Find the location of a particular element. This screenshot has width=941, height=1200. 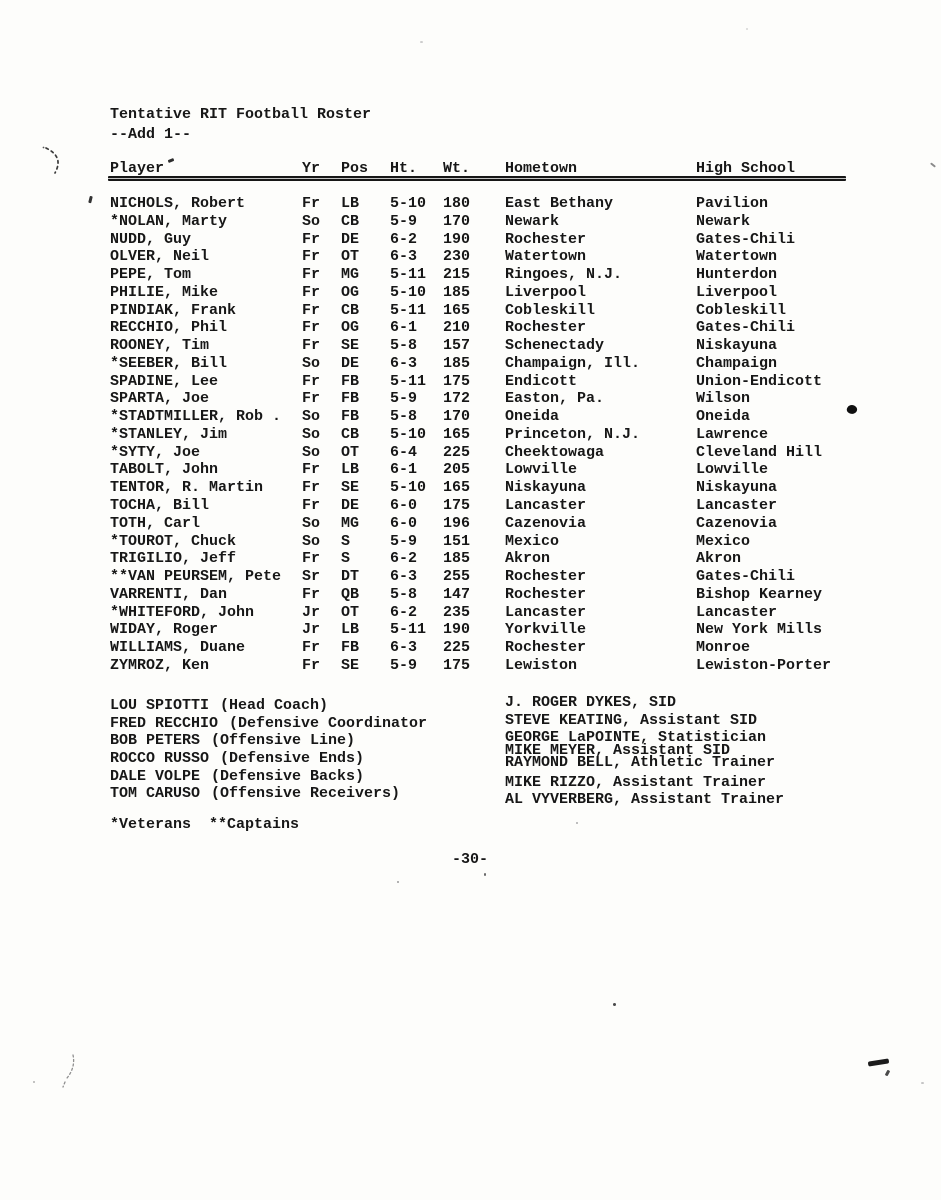

cell-ht: 5-11 is located at coordinates (408, 275).